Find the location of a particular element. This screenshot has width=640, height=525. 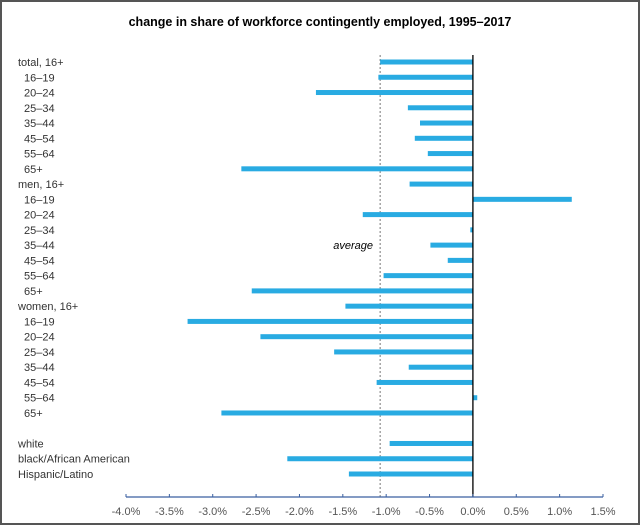

x-tick-label: 0.0% is located at coordinates (472, 512).